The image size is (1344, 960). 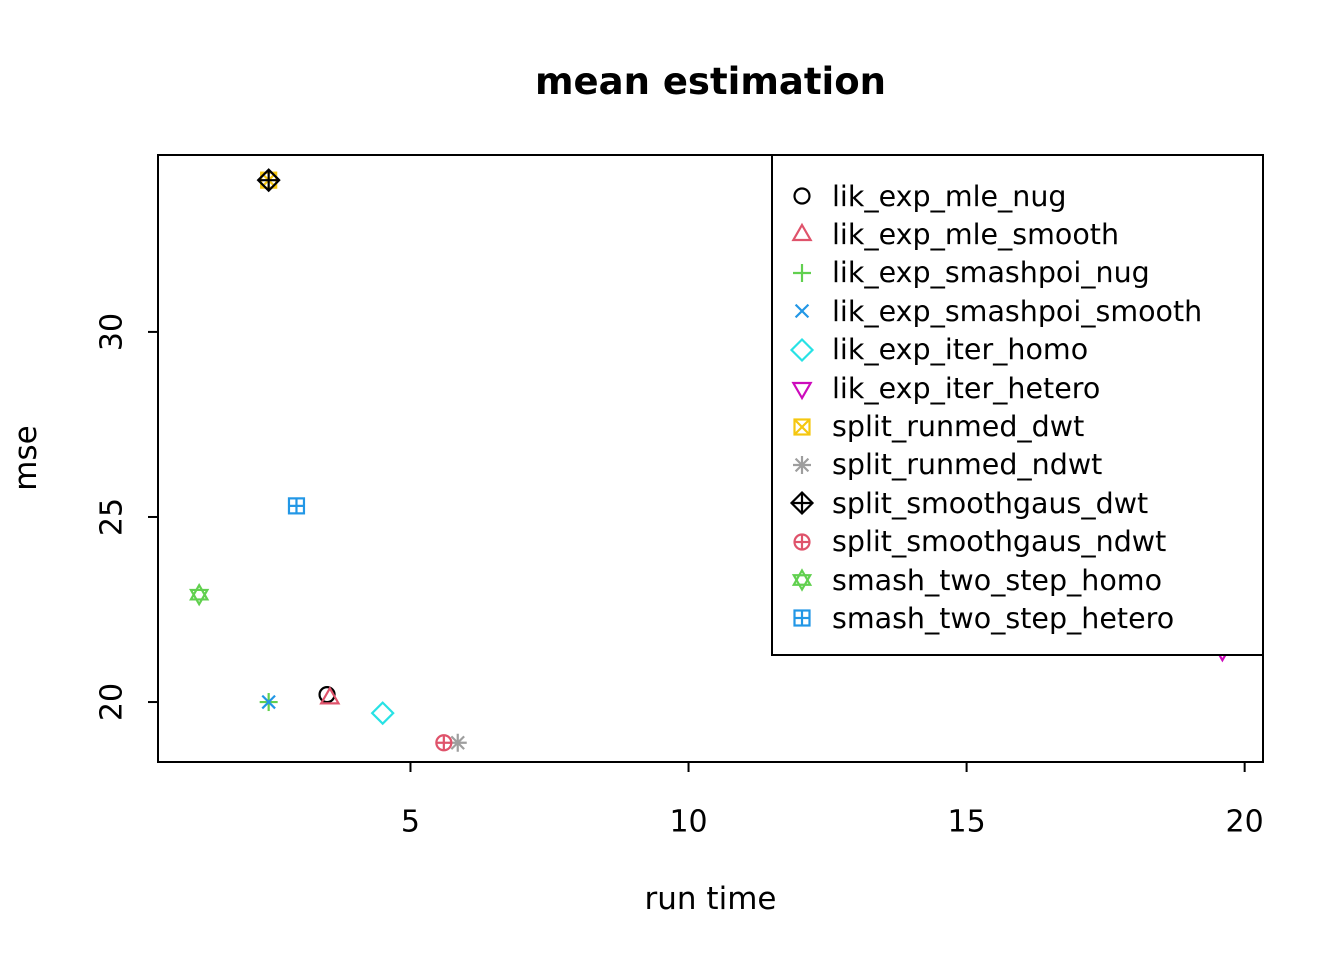 I want to click on legend-item-split_runmed_dwt: split_runmed_dwt, so click(x=1017, y=426).